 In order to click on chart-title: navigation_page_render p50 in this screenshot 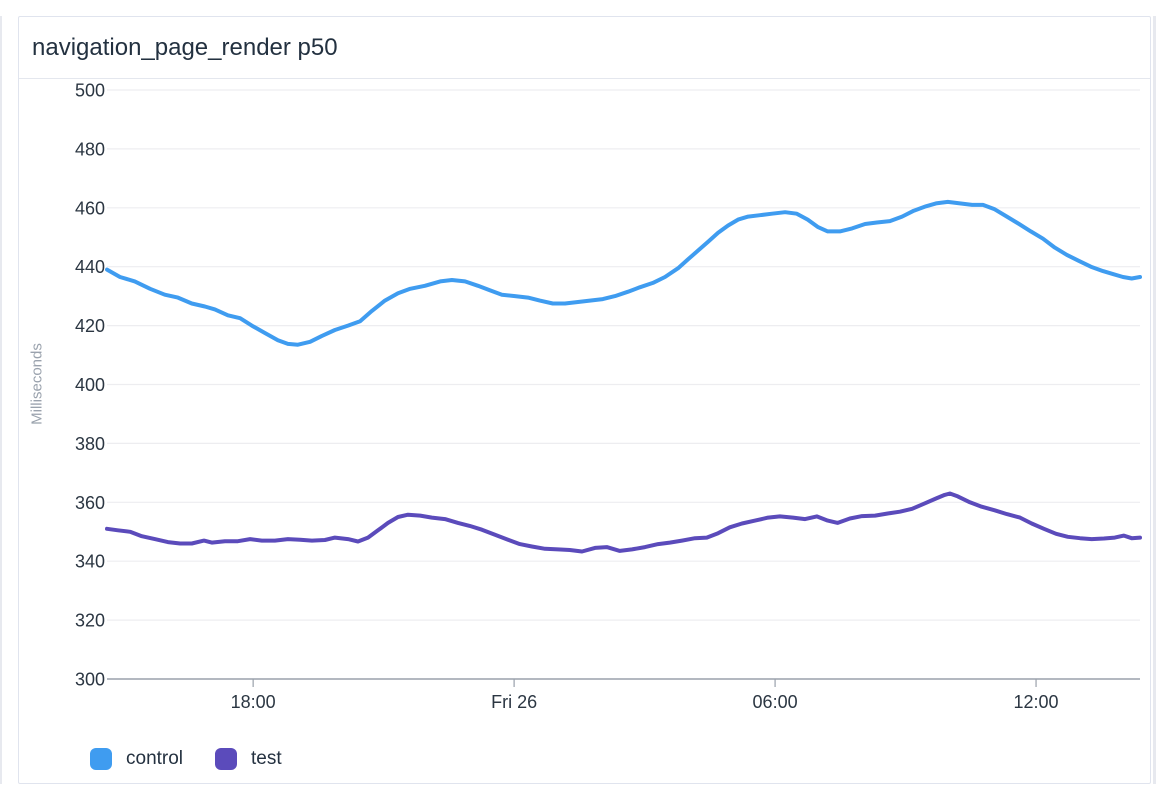, I will do `click(185, 47)`.